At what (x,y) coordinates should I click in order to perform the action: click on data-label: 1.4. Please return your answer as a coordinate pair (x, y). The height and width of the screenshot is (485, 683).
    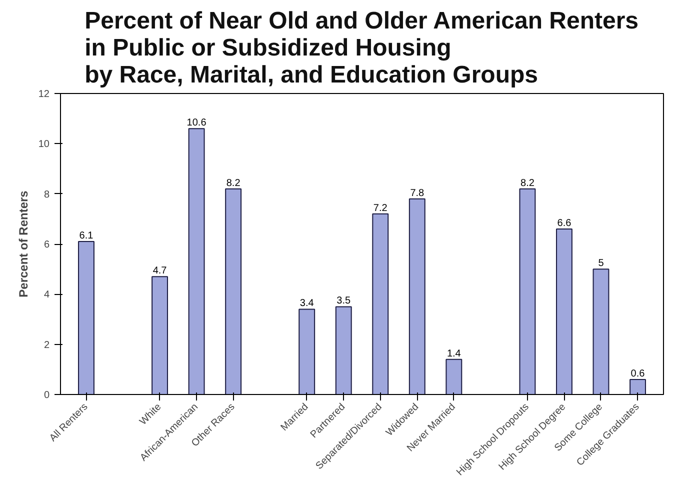
    Looking at the image, I should click on (454, 354).